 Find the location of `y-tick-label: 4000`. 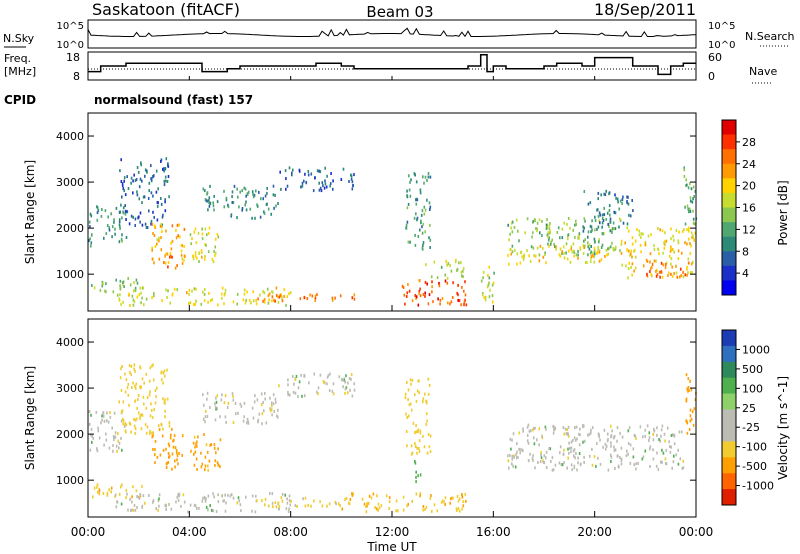

y-tick-label: 4000 is located at coordinates (70, 136).